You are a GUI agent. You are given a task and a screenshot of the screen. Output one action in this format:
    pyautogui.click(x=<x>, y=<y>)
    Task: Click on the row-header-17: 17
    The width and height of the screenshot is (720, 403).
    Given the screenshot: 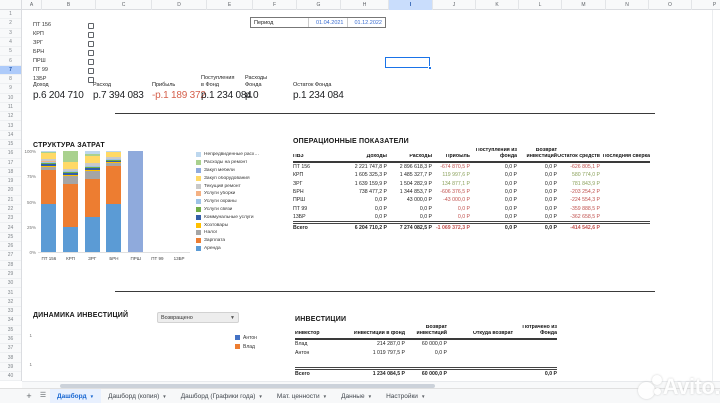 What is the action you would take?
    pyautogui.click(x=10, y=163)
    